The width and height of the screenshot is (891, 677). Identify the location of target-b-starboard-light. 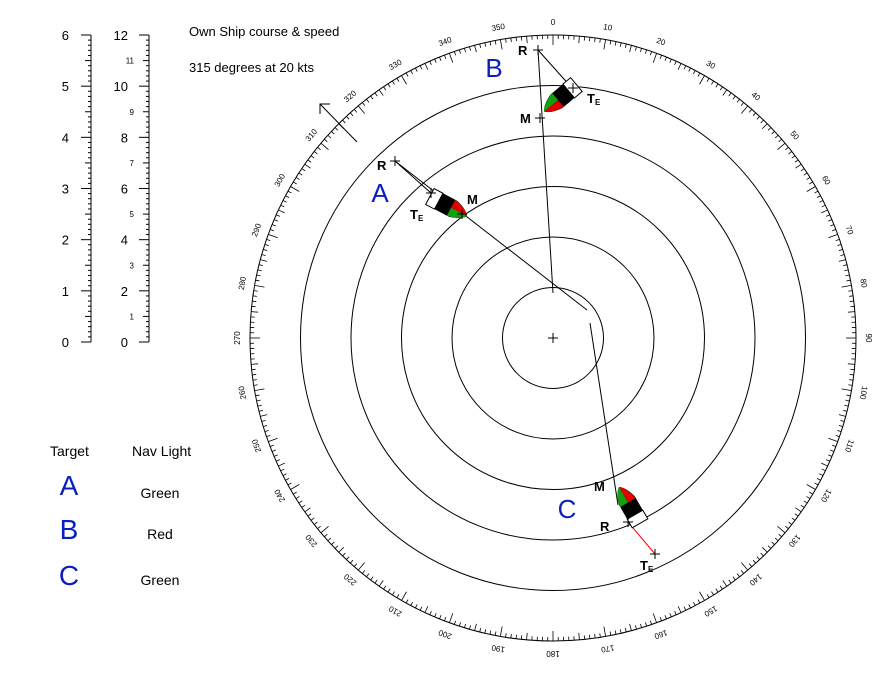
(551, 102).